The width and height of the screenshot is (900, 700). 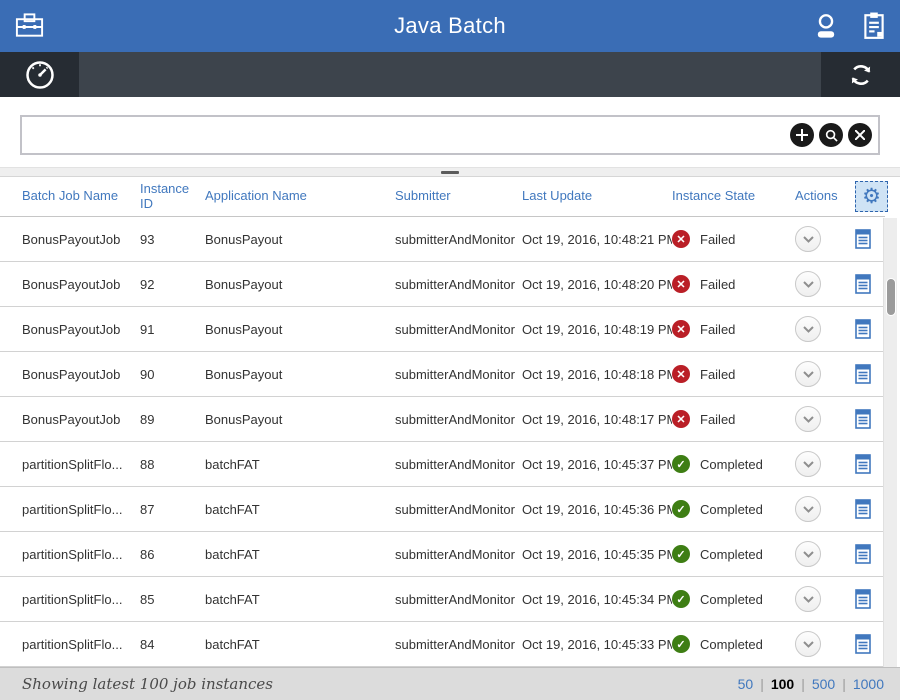 I want to click on page-size-option-50: 50, so click(x=745, y=684).